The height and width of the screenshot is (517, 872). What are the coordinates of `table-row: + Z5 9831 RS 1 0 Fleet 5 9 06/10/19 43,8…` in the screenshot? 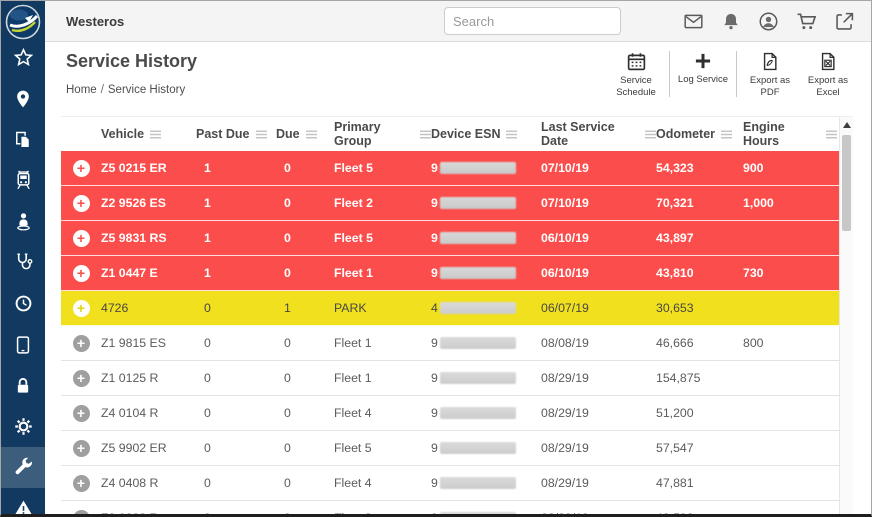 It's located at (457, 238).